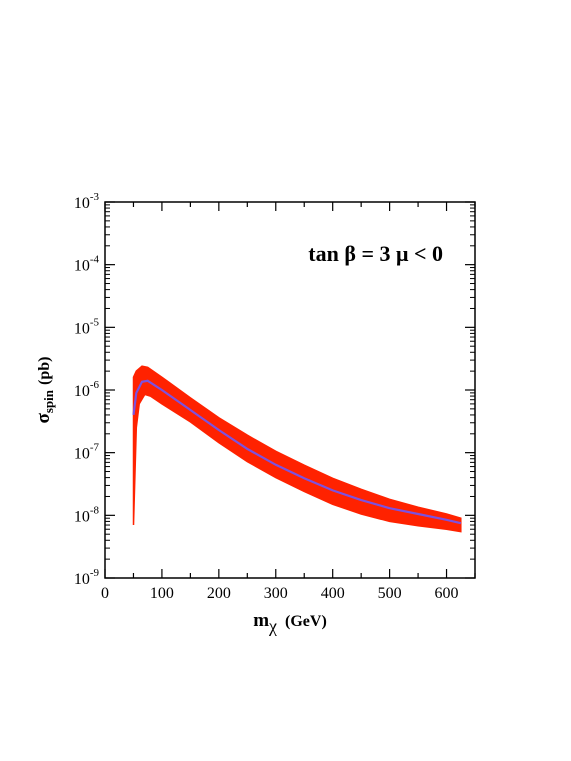 The height and width of the screenshot is (761, 571). What do you see at coordinates (87, 514) in the screenshot?
I see `y-tick-label: 10⁻⁸` at bounding box center [87, 514].